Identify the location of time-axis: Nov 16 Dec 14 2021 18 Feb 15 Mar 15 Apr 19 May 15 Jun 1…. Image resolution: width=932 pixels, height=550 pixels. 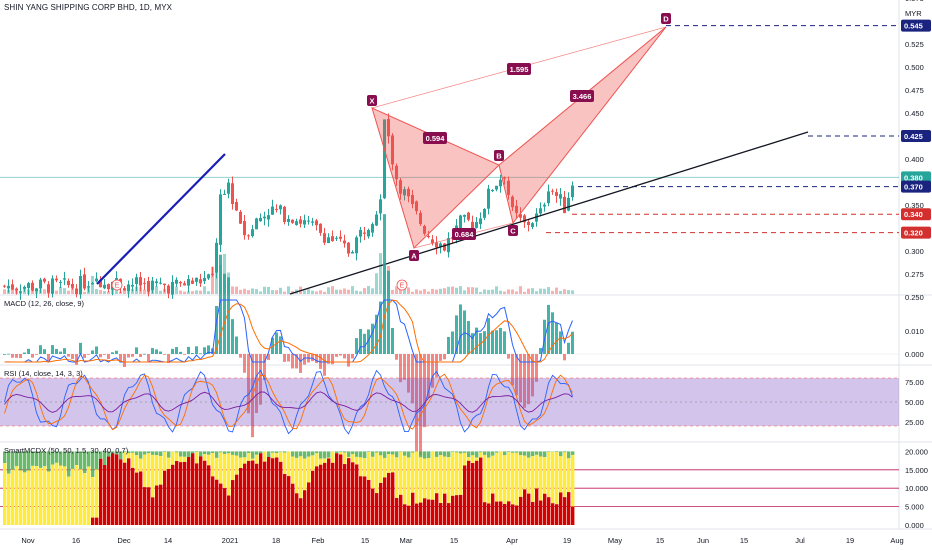
(462, 540).